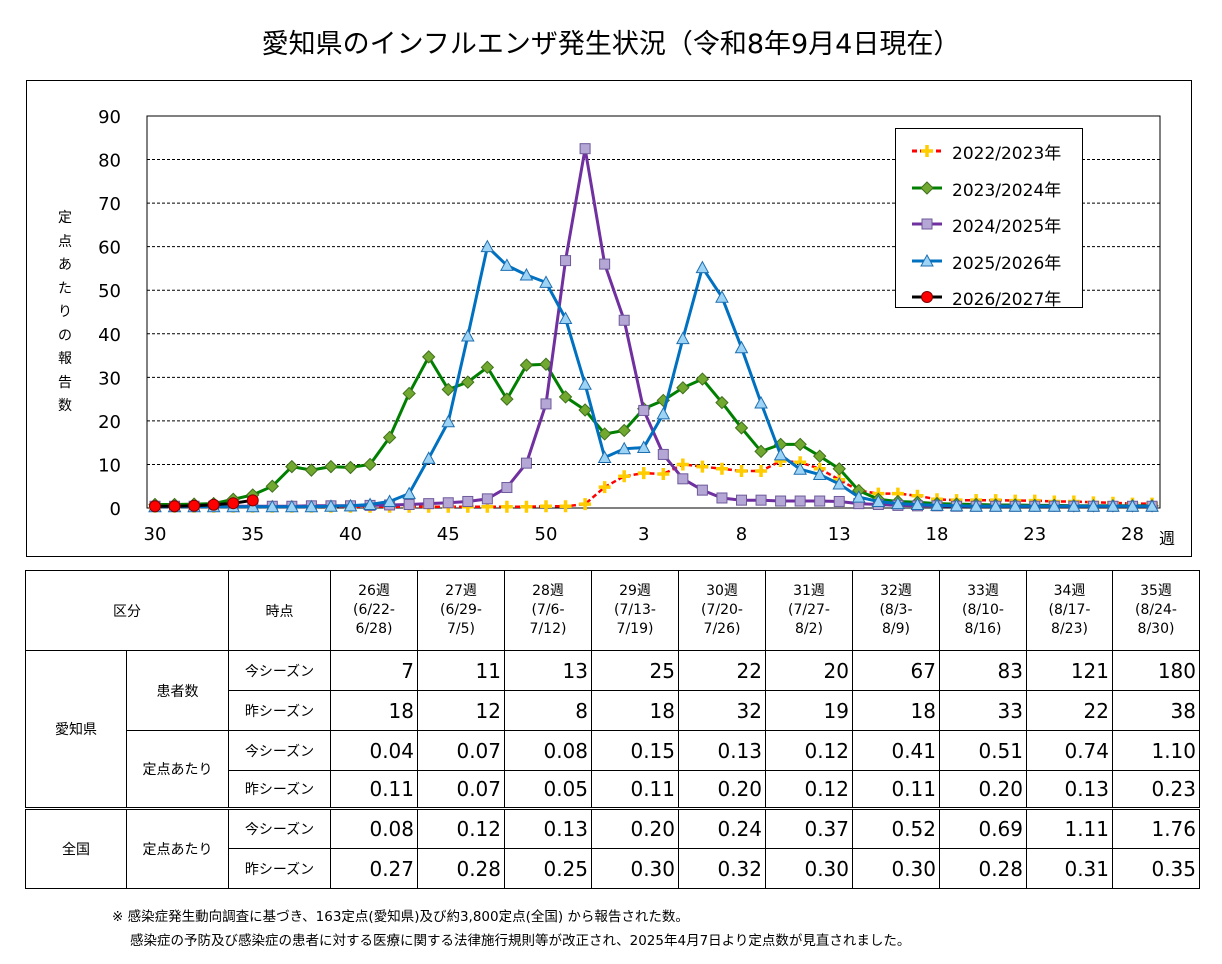 The image size is (1222, 964). Describe the element at coordinates (374, 828) in the screenshot. I see `cell-national-rate-this: 0.08` at that location.